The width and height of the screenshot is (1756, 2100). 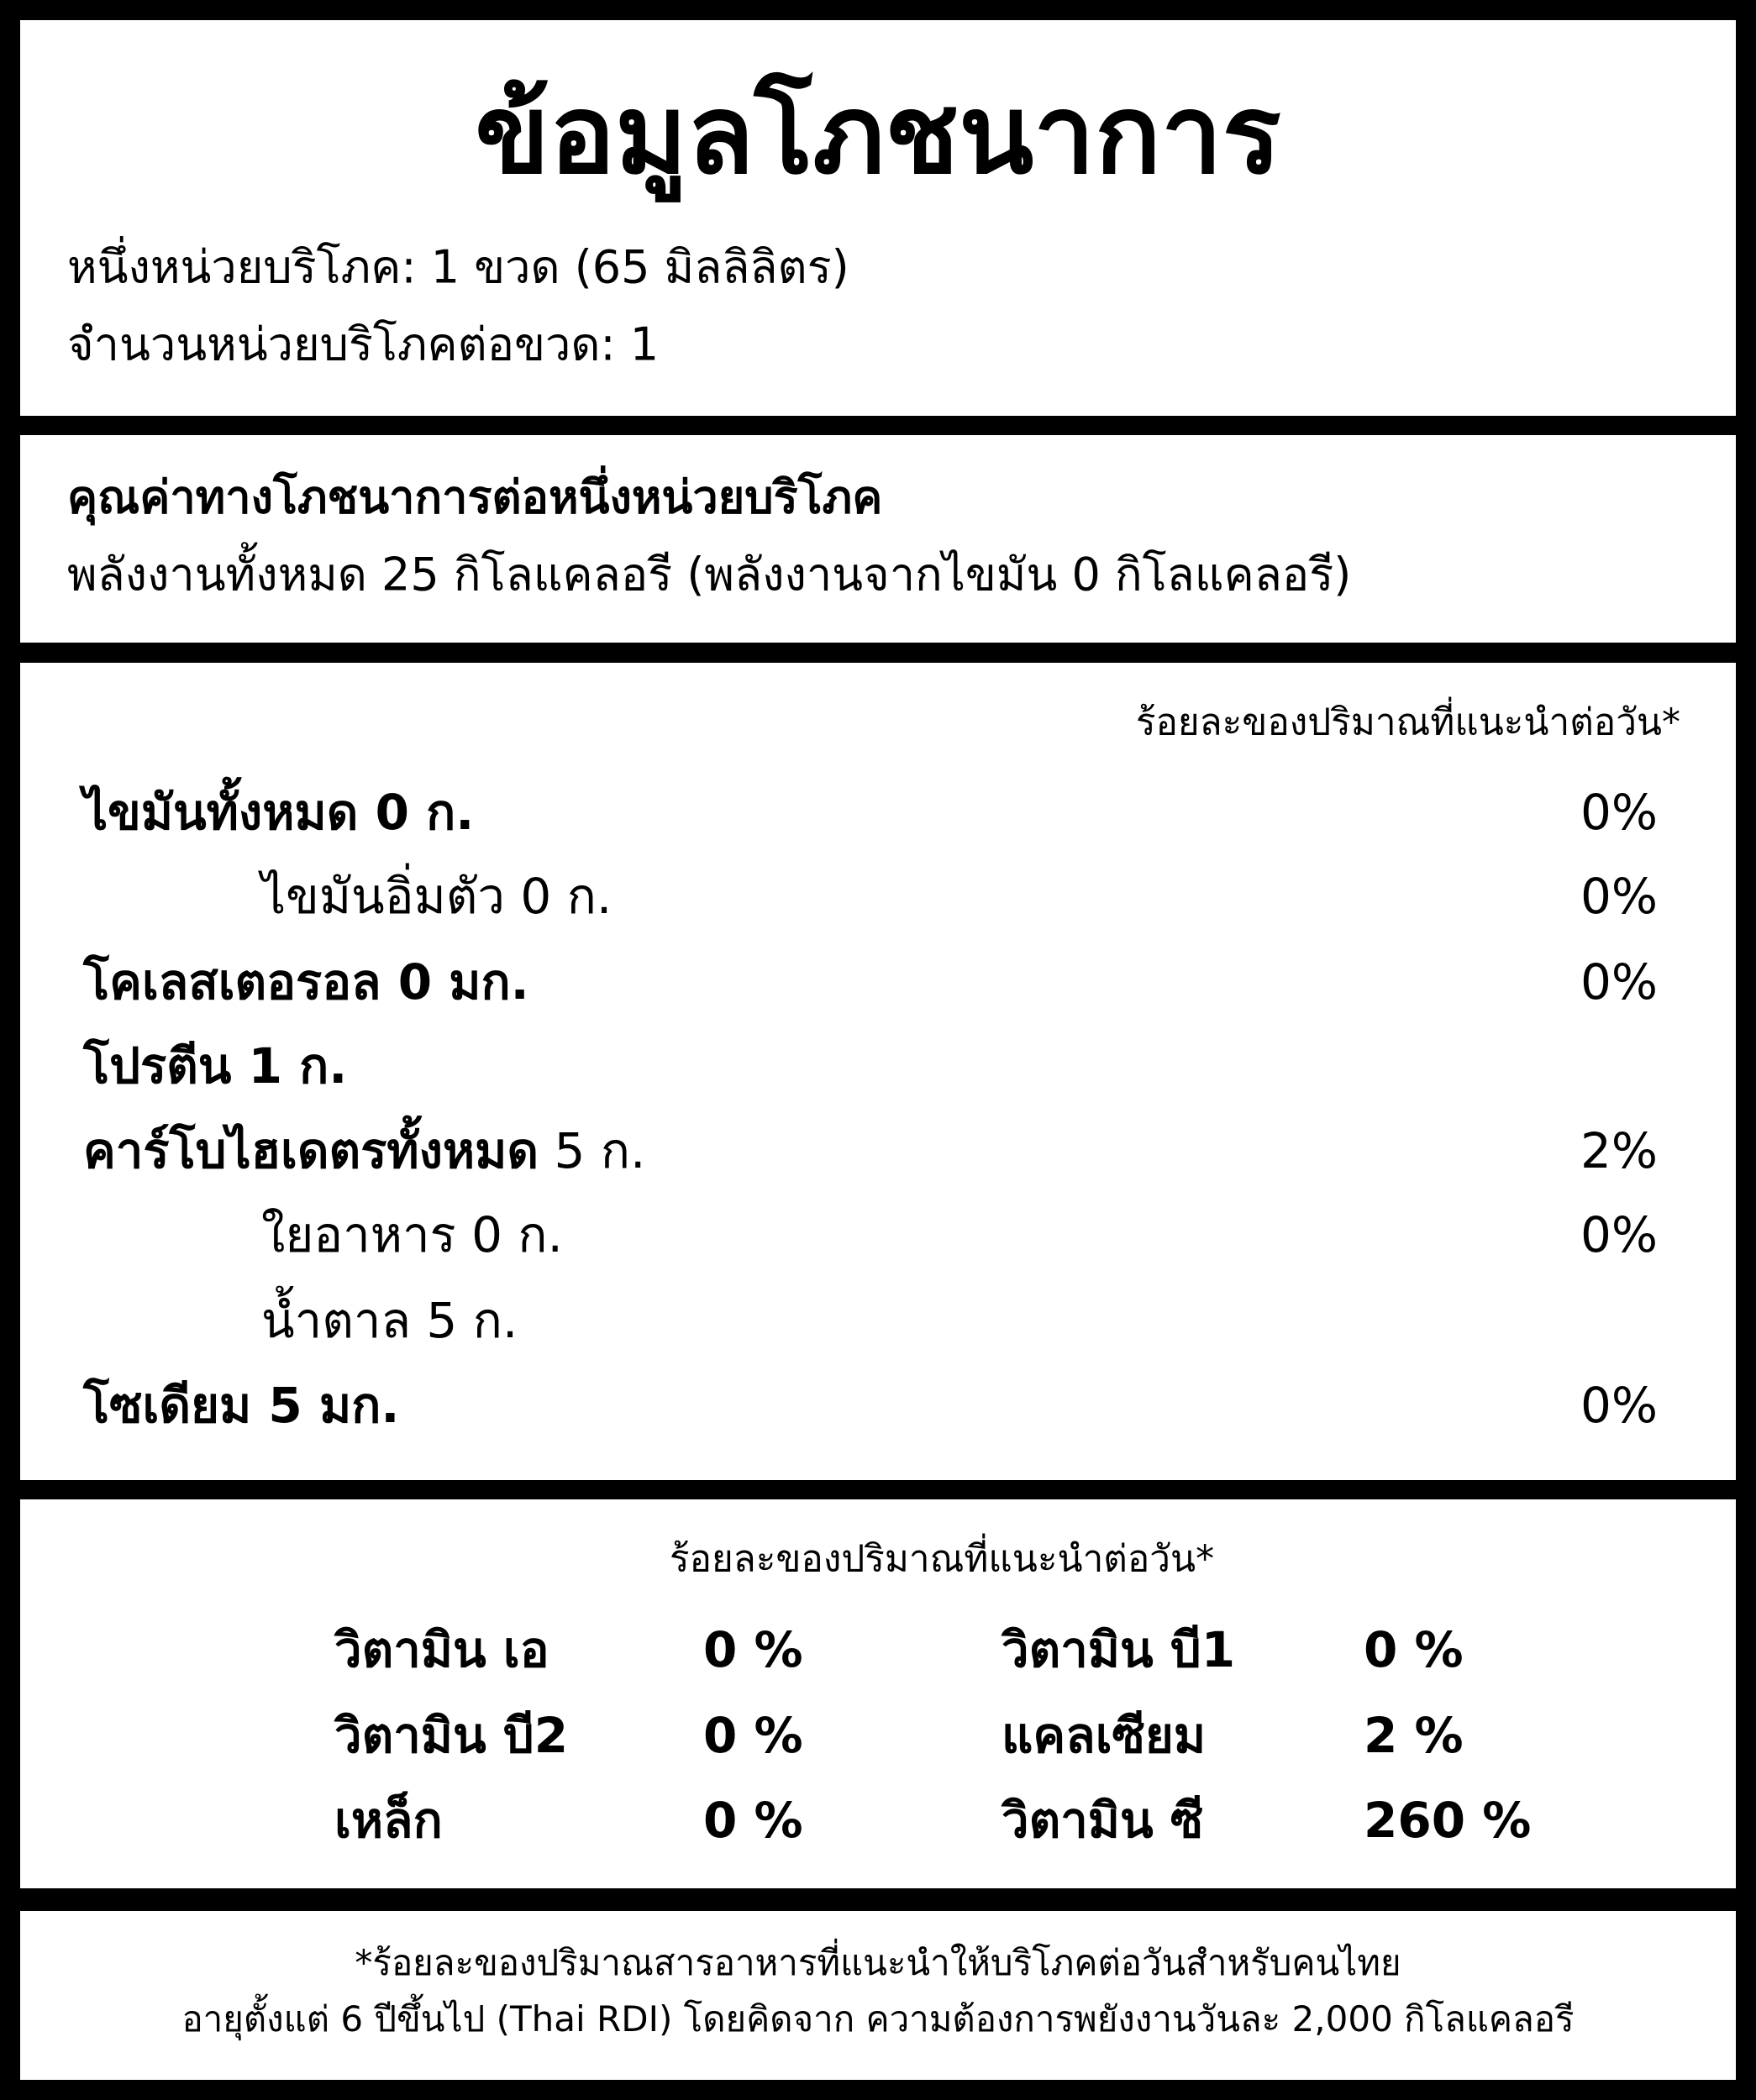 I want to click on vitamin-name: วิตามิน เอ, so click(x=441, y=1650).